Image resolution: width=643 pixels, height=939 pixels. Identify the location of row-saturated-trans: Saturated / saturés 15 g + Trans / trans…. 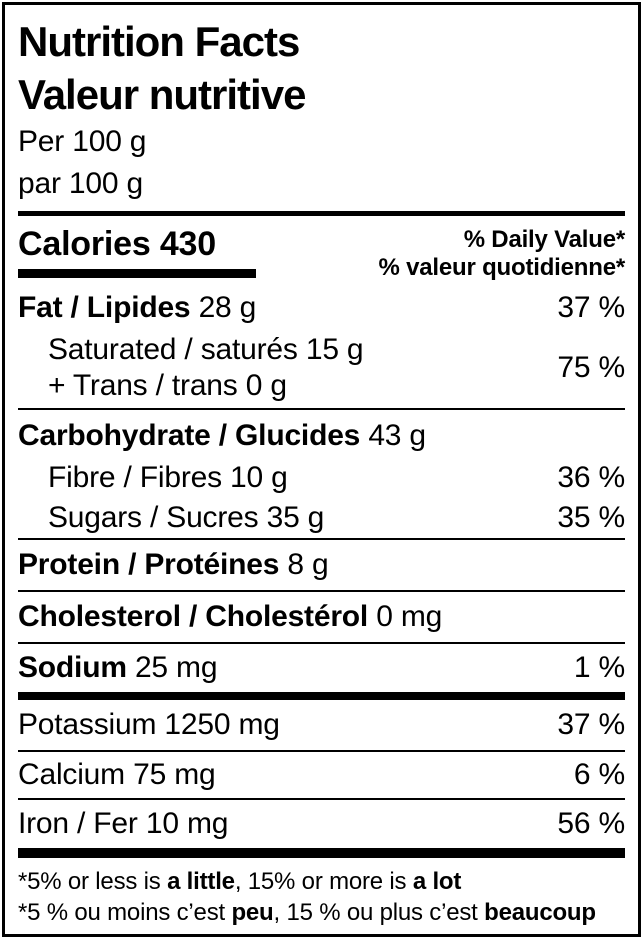
(321, 368).